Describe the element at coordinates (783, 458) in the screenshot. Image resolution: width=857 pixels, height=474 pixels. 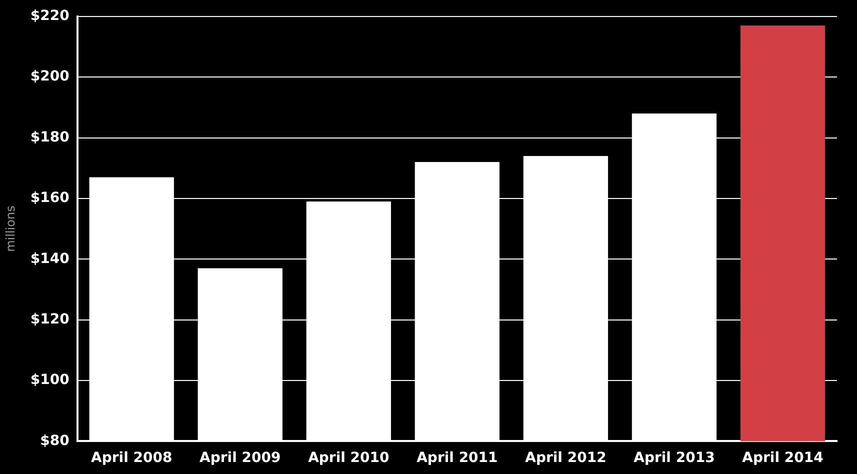
I see `x-tick-label: April 2014` at that location.